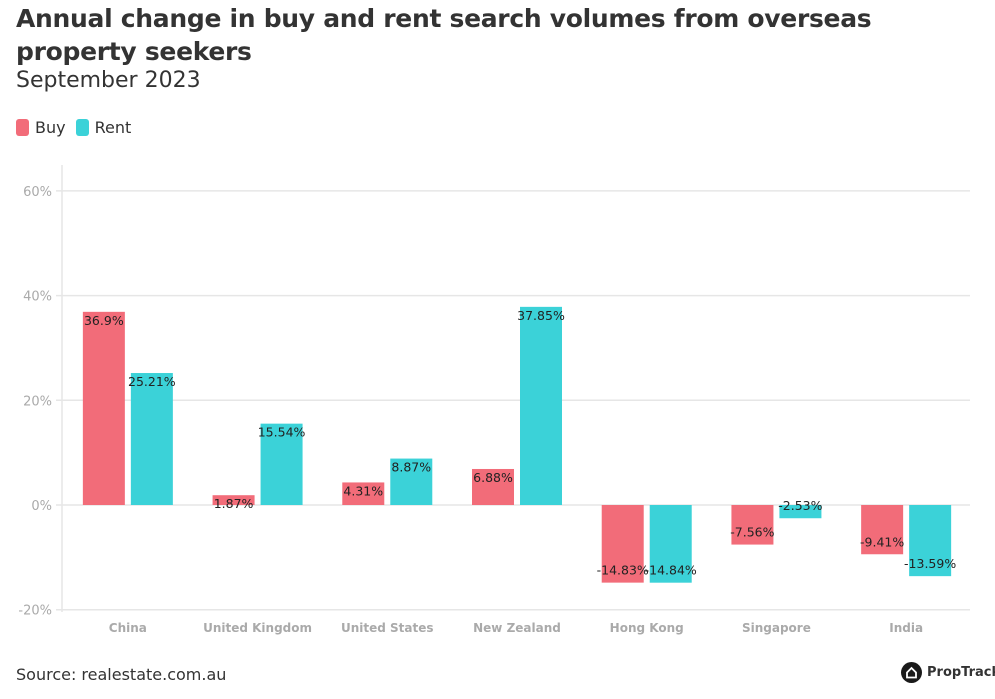 This screenshot has width=995, height=699. I want to click on data-label: 8.87%, so click(411, 467).